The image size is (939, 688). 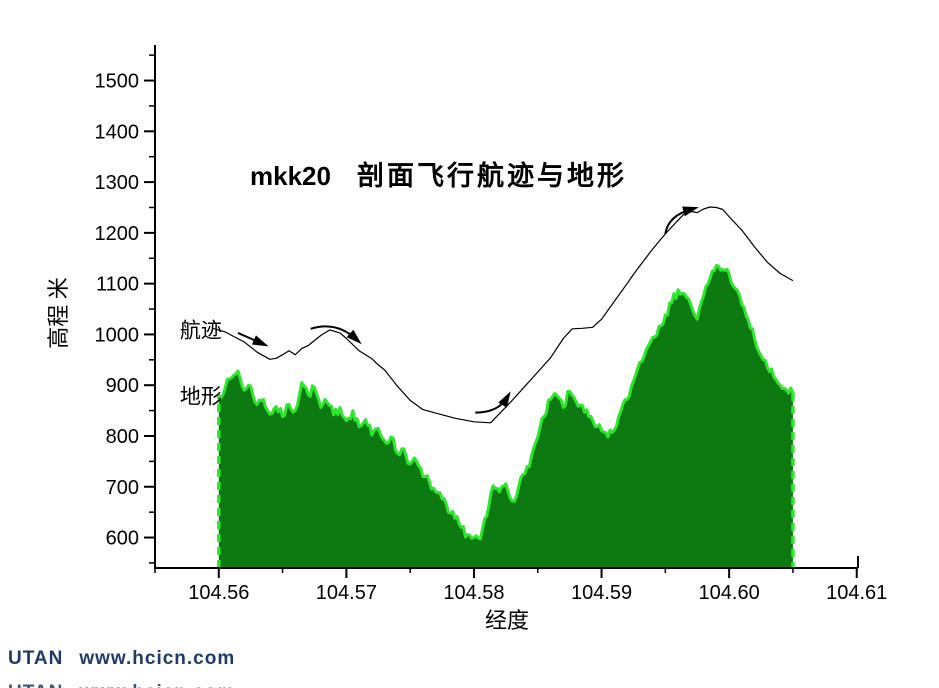 What do you see at coordinates (346, 593) in the screenshot?
I see `x-tick-label: 104.57` at bounding box center [346, 593].